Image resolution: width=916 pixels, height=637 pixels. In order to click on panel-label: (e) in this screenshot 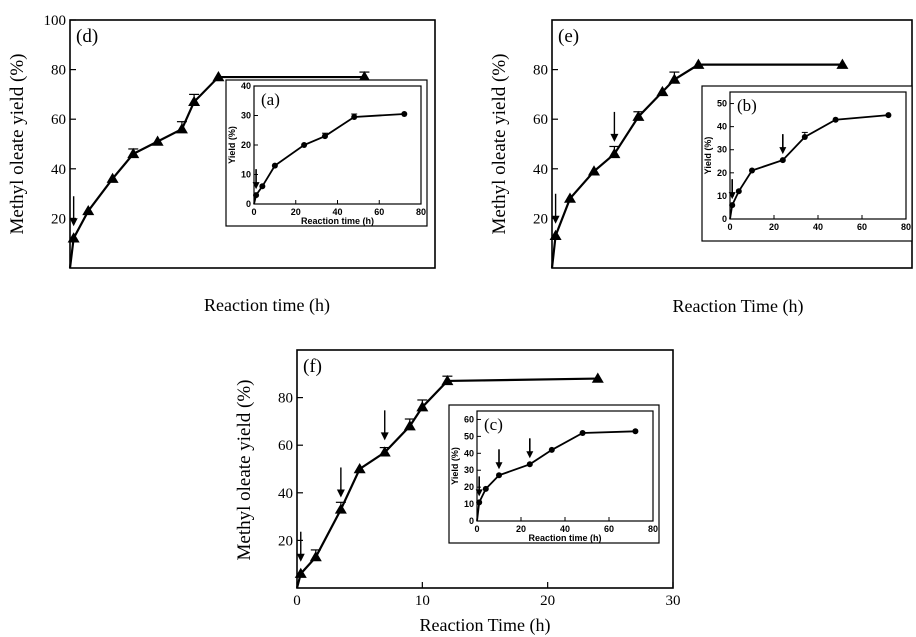, I will do `click(568, 36)`.